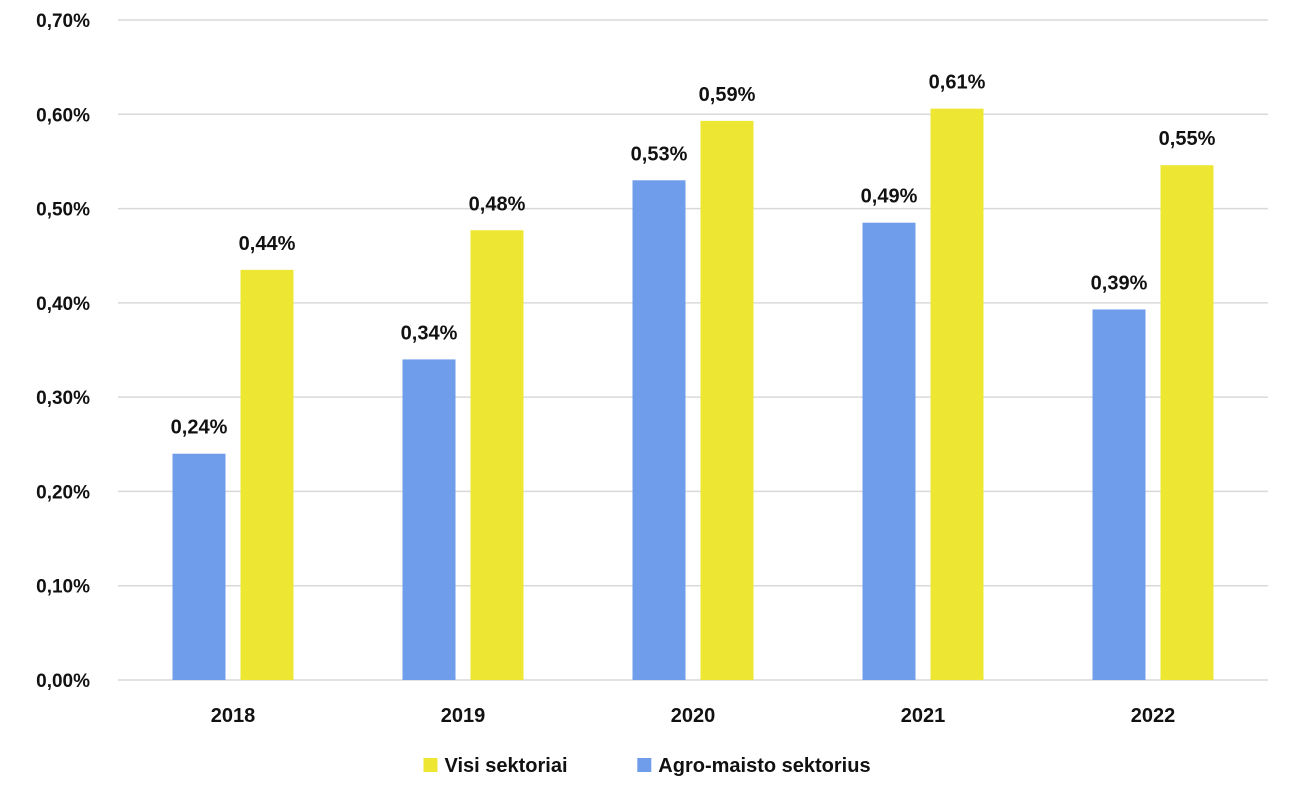  I want to click on data-label: 0,34%, so click(429, 333).